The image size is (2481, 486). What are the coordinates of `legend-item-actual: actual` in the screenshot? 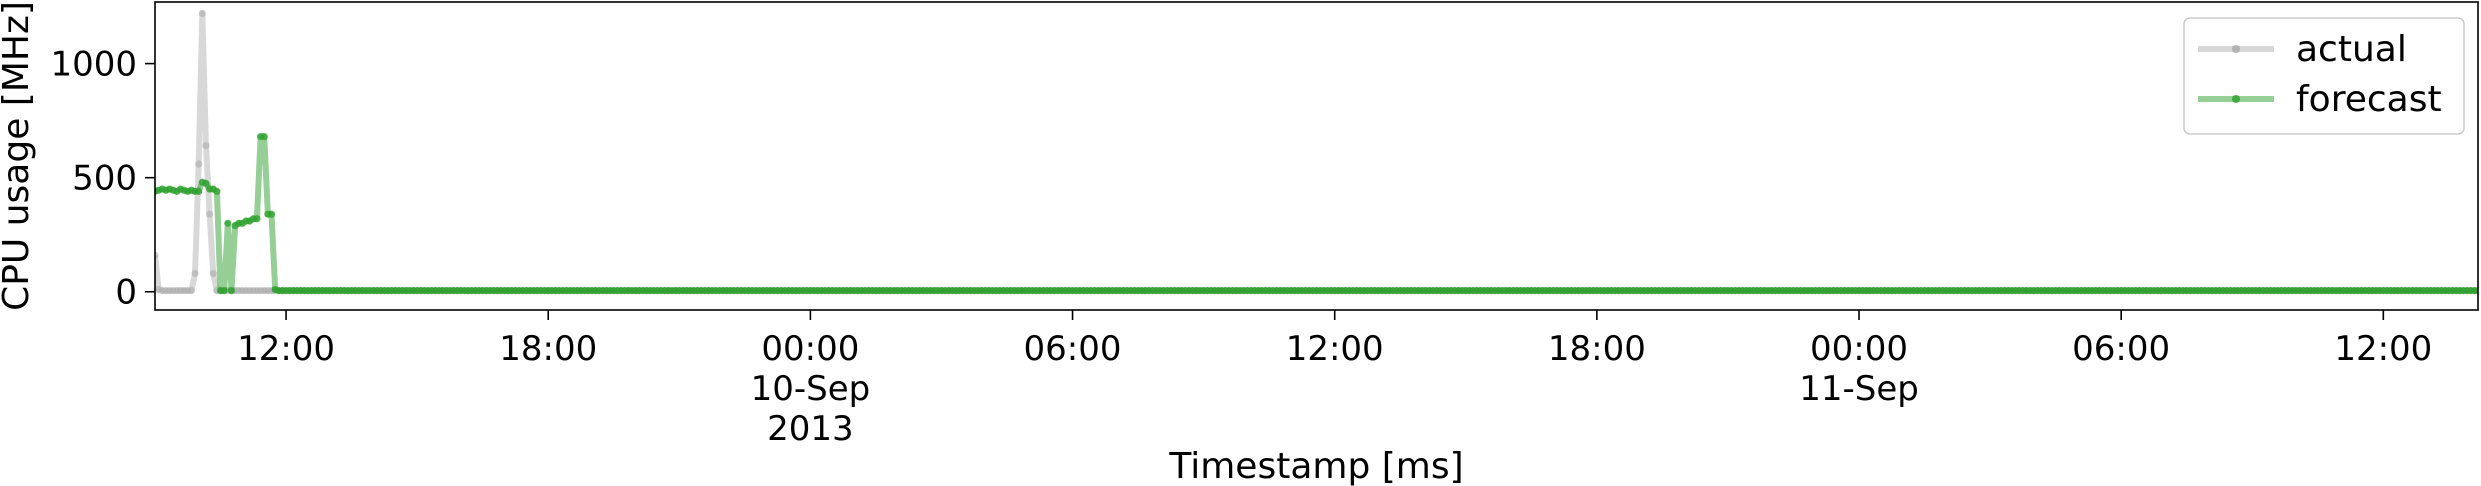 It's located at (2302, 49).